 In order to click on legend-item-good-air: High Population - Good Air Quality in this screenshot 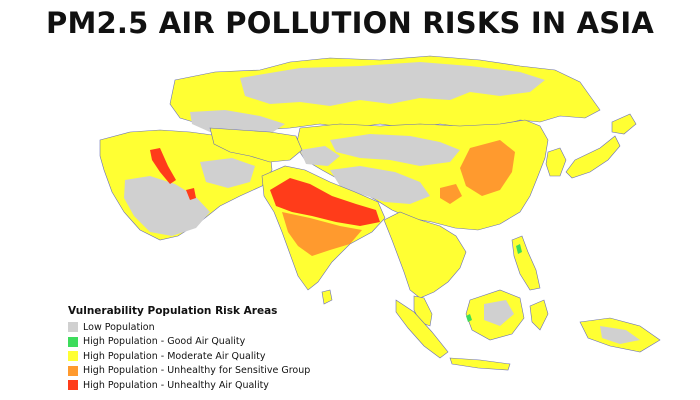, I will do `click(198, 342)`.